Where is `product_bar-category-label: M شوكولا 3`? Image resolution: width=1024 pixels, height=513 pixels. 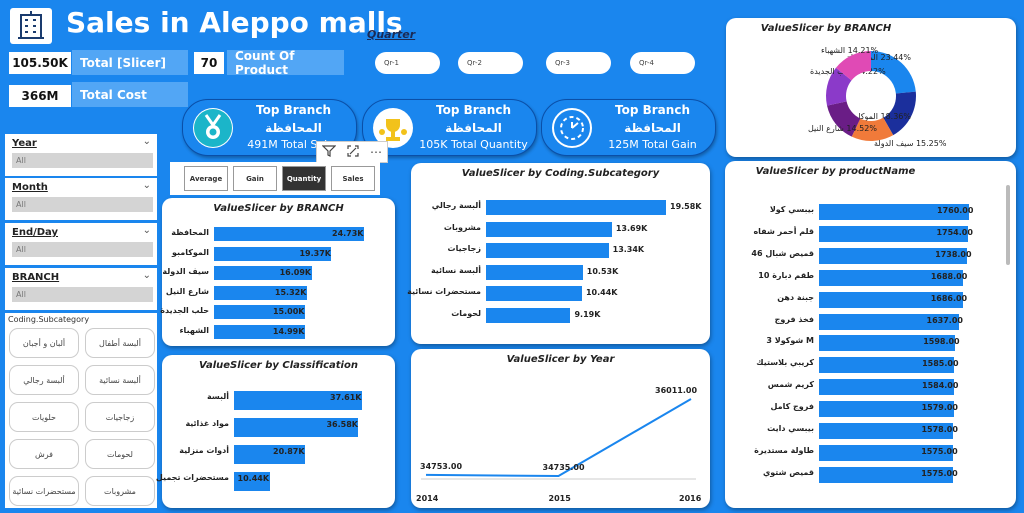 product_bar-category-label: M شوكولا 3 is located at coordinates (790, 341).